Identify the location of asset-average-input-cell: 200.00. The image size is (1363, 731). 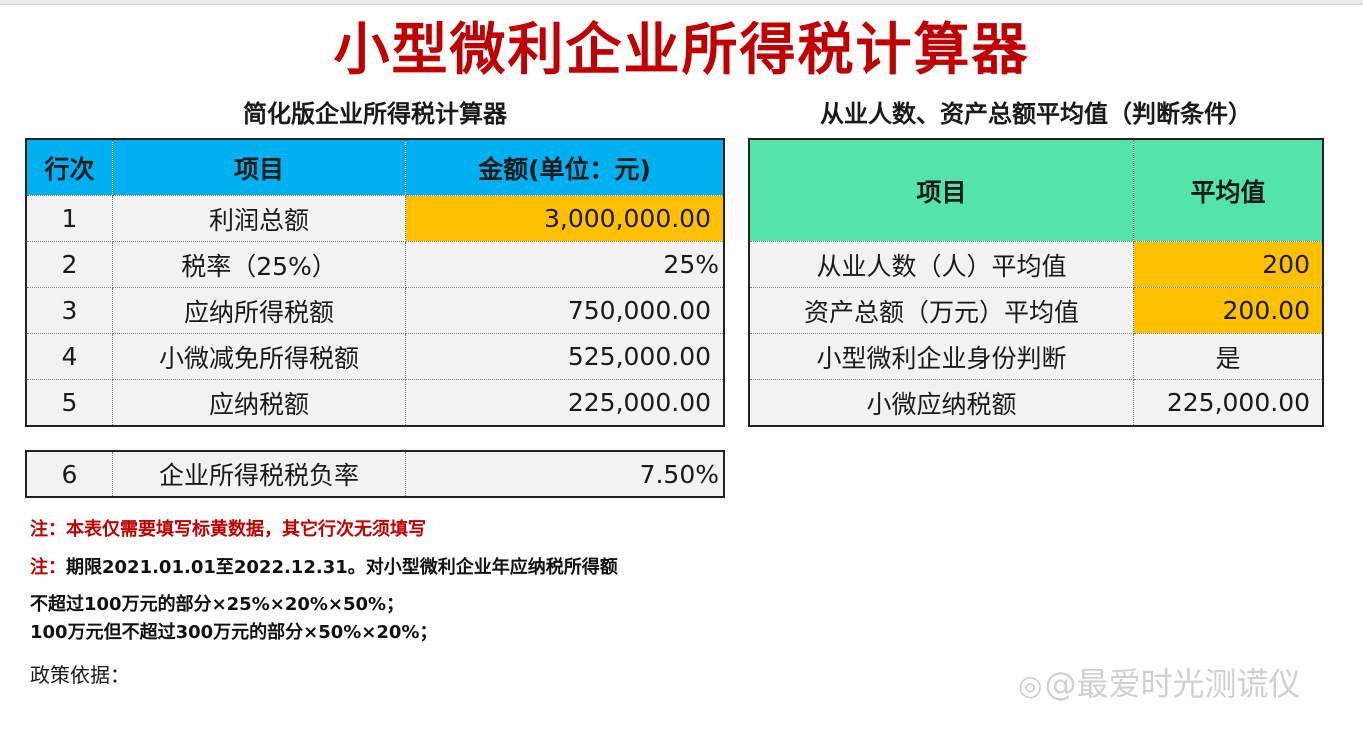
(1228, 310).